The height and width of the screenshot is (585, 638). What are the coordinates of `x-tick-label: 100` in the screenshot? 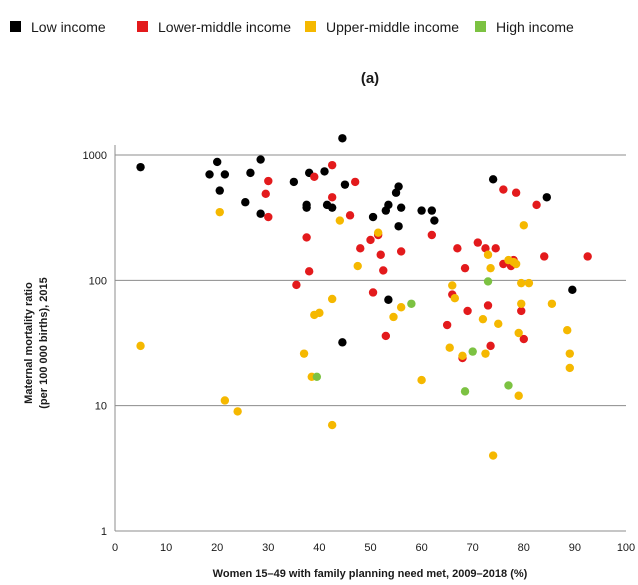 It's located at (626, 548).